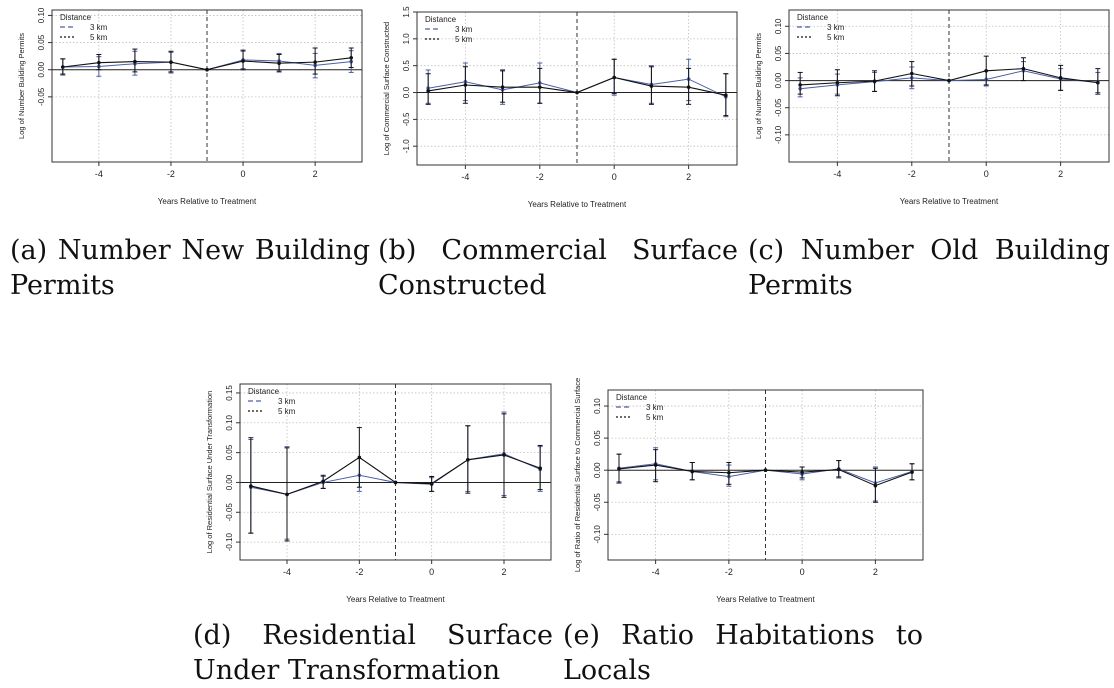  What do you see at coordinates (229, 393) in the screenshot?
I see `y-tick-label-5: 0.15` at bounding box center [229, 393].